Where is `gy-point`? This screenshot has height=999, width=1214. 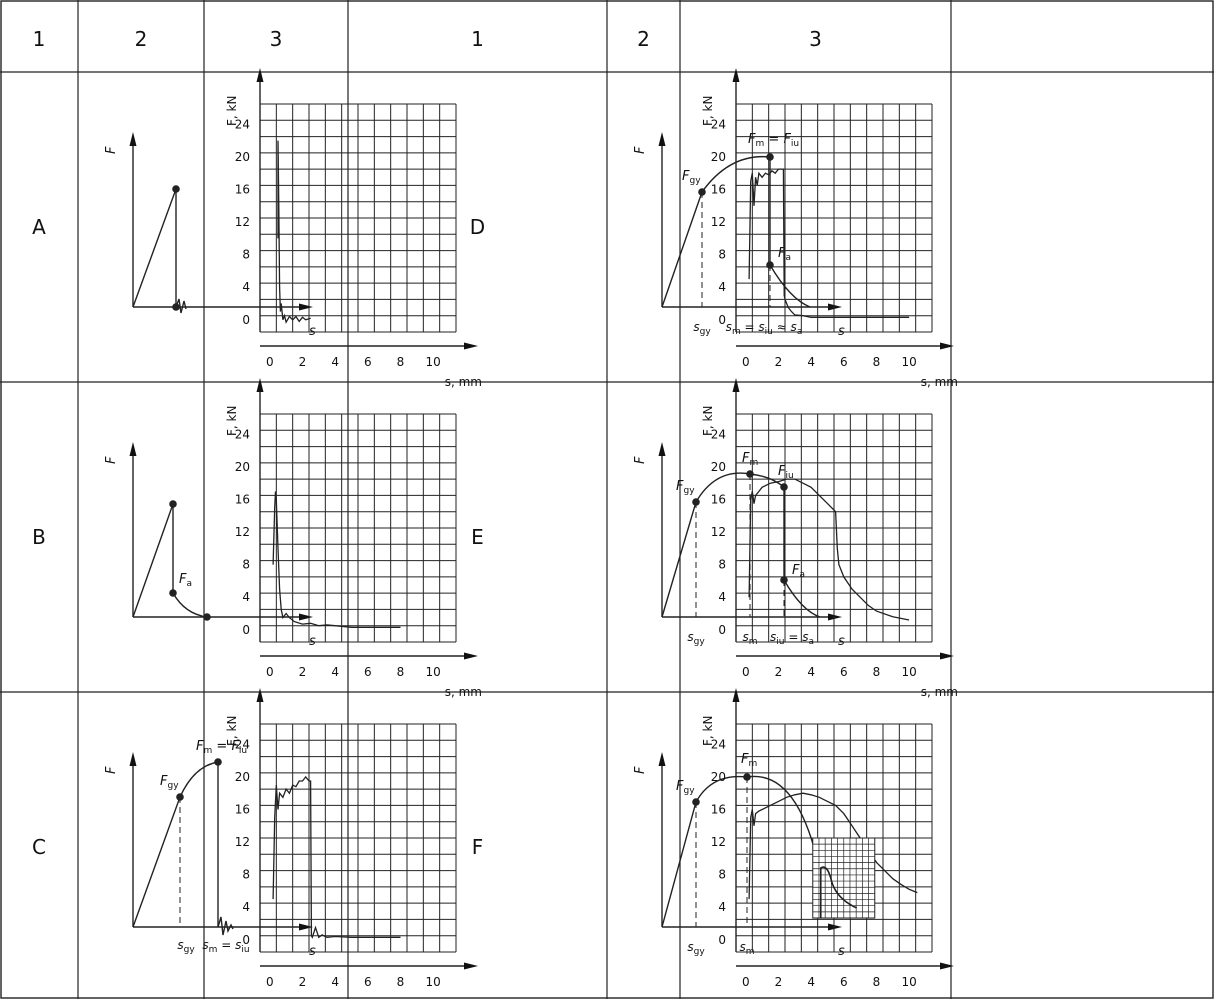 gy-point is located at coordinates (696, 502).